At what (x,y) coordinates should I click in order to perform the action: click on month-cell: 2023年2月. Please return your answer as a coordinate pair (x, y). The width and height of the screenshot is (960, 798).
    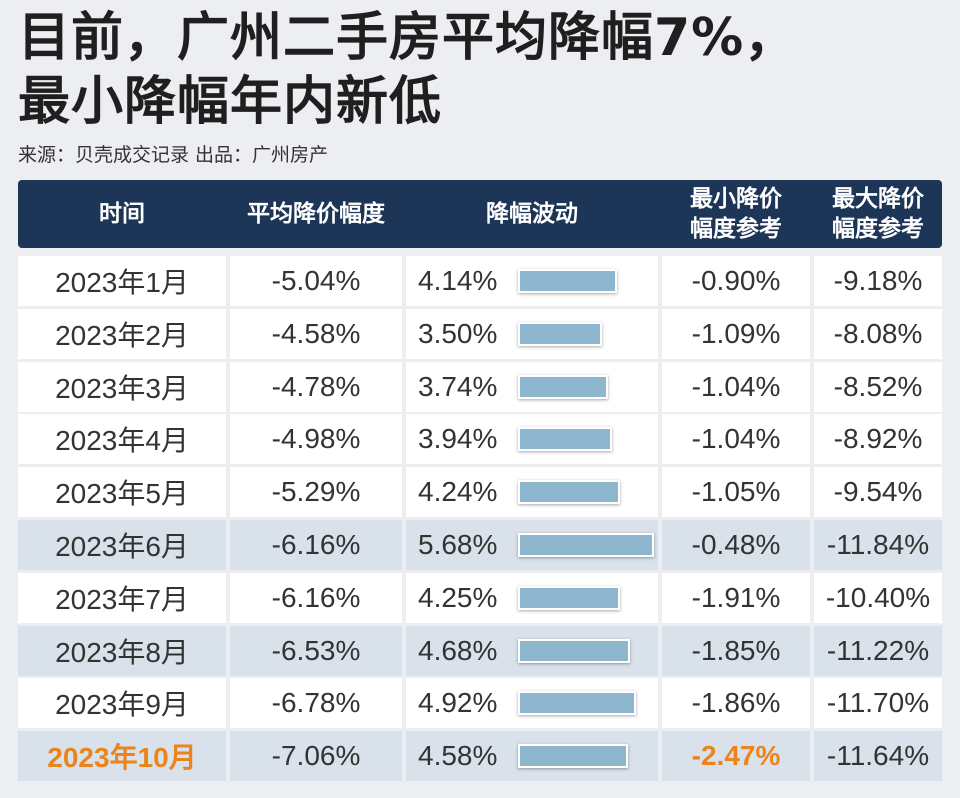
    Looking at the image, I should click on (122, 334).